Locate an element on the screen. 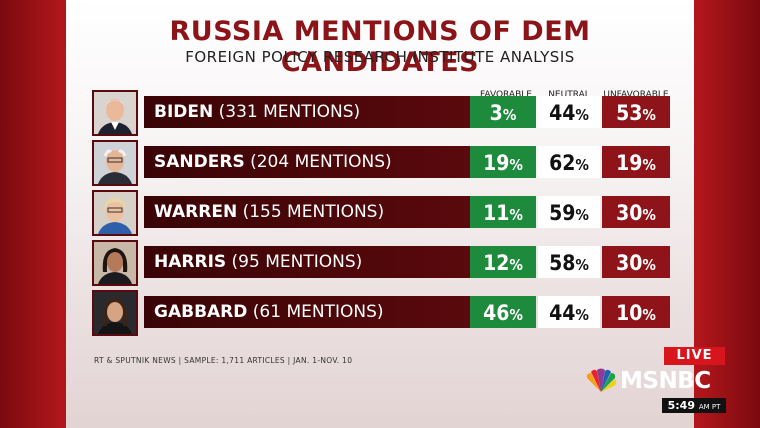 This screenshot has height=428, width=760. network-name: MSNBC is located at coordinates (665, 381).